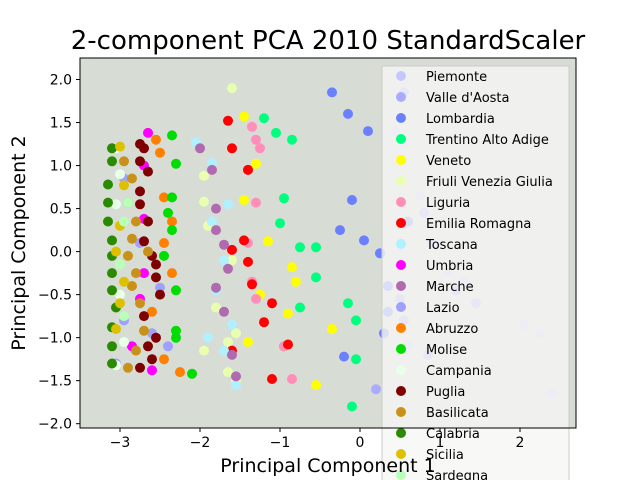 The width and height of the screenshot is (640, 480). What do you see at coordinates (317, 439) in the screenshot?
I see `x-axis-ticks: −3 −2 −1 0 1 2` at bounding box center [317, 439].